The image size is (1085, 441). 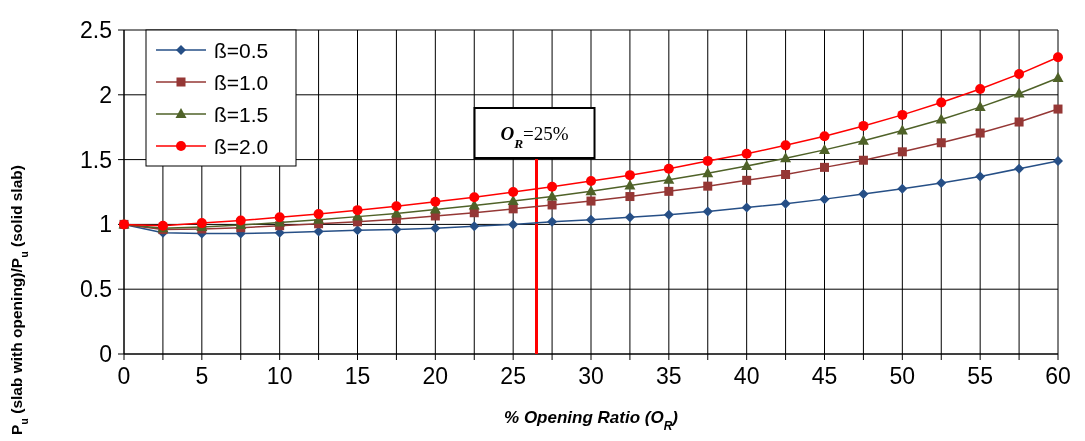 What do you see at coordinates (96, 159) in the screenshot?
I see `y-tick-label: 1.5` at bounding box center [96, 159].